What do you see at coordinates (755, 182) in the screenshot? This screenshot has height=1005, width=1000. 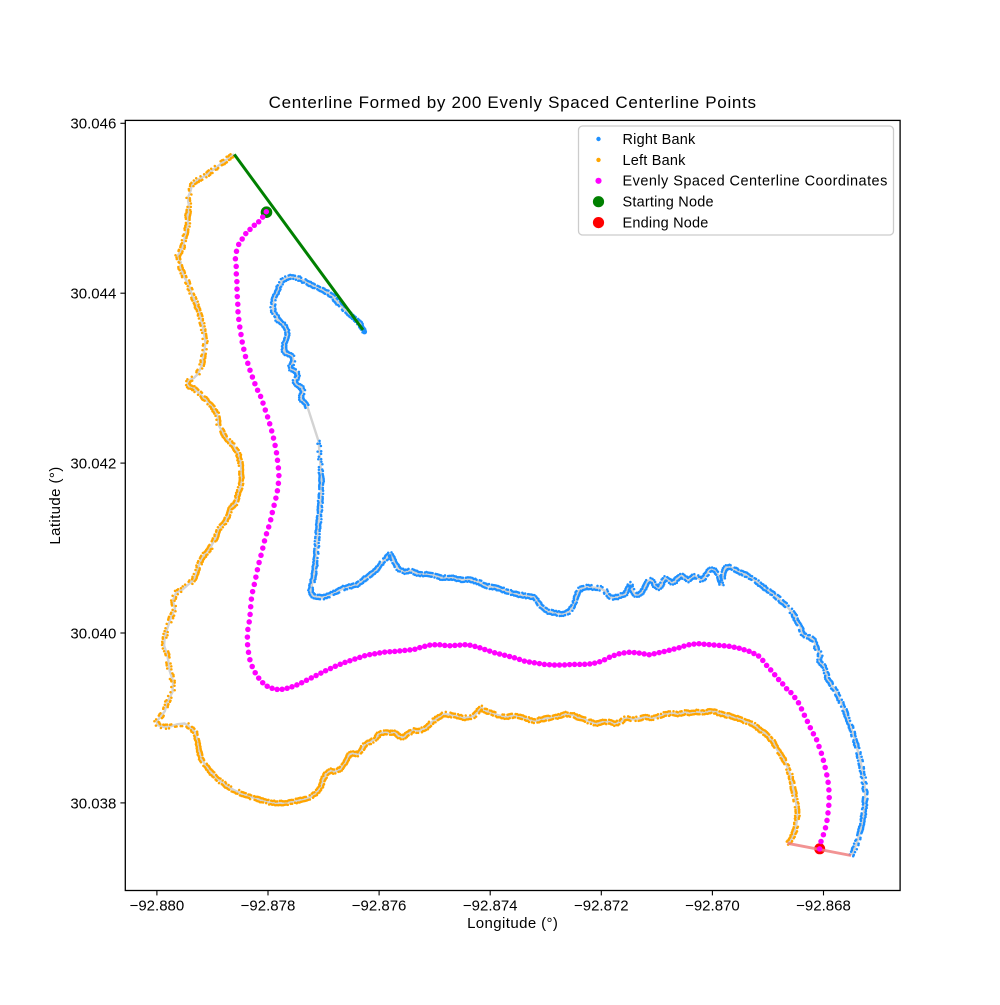 I see `svg-text:Evenly Spaced Centerline Coord: Evenly Spaced Centerline Coordinates` at bounding box center [755, 182].